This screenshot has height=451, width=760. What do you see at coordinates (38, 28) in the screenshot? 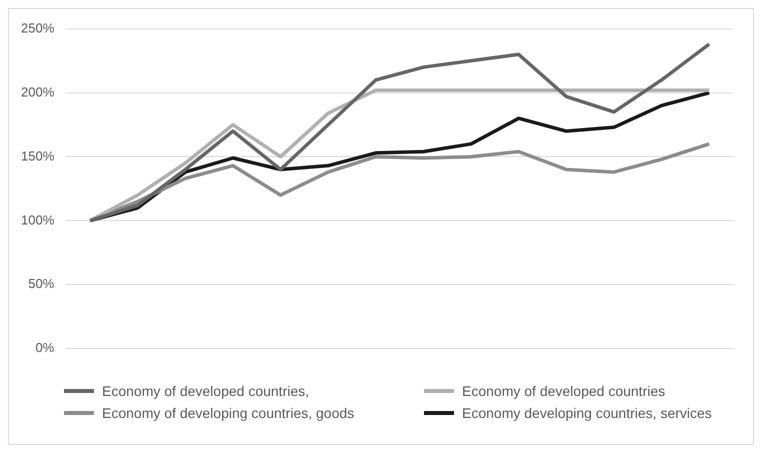
I see `y-tick-label: 250%` at bounding box center [38, 28].